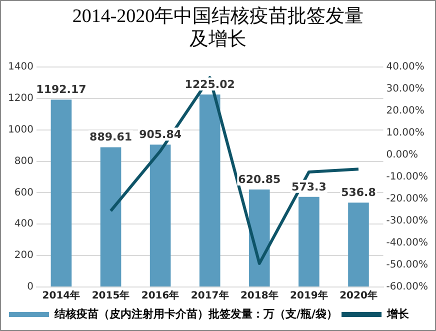 Image resolution: width=436 pixels, height=331 pixels. Describe the element at coordinates (209, 296) in the screenshot. I see `x-tick-label: 2017年` at that location.